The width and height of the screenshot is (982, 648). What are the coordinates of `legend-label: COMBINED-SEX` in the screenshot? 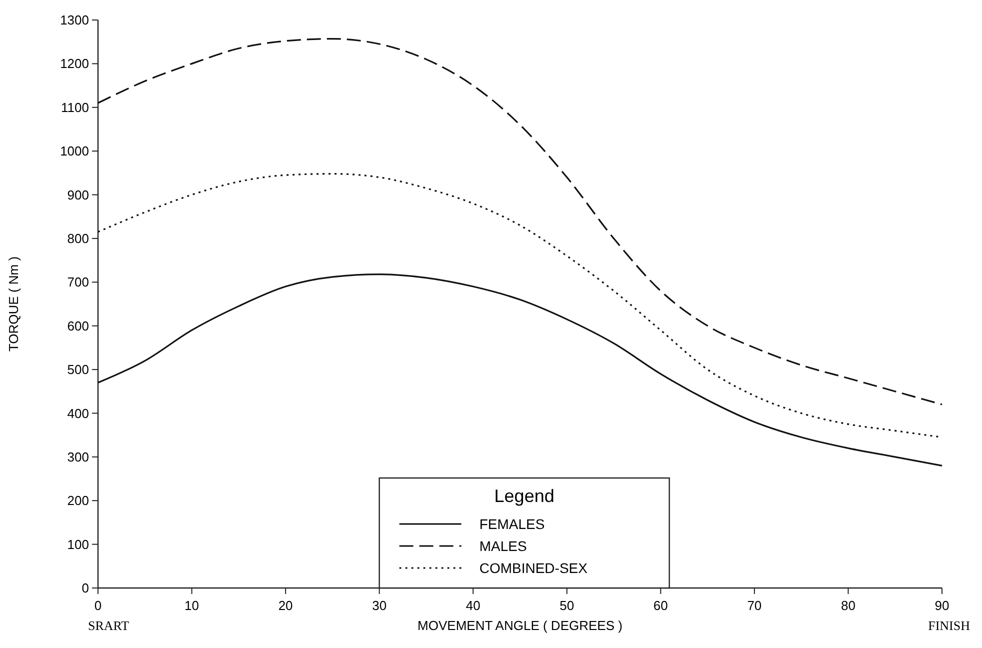 It's located at (533, 568).